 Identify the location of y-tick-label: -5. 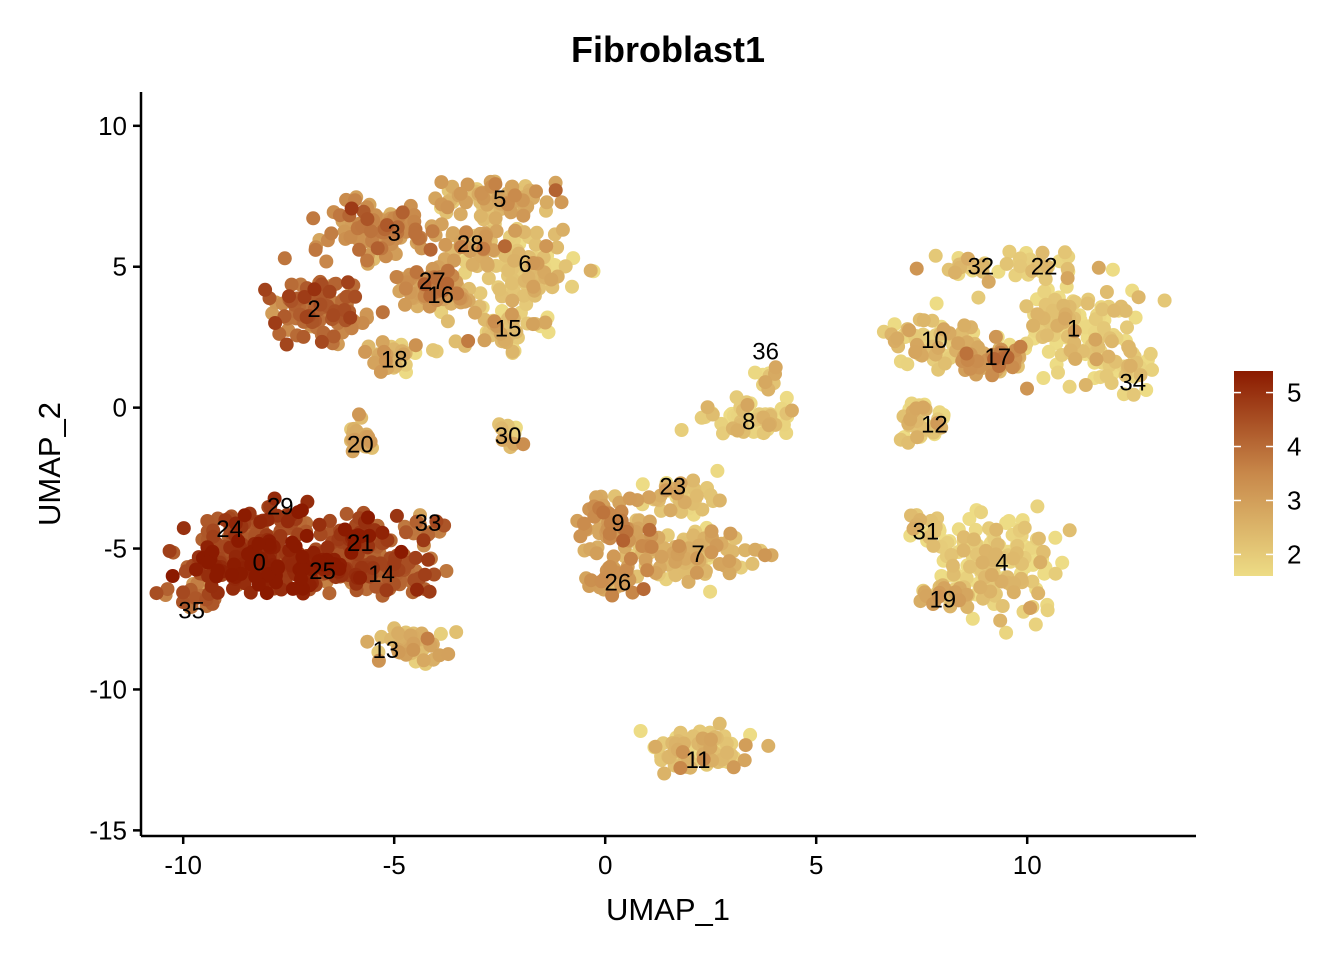
(115, 549).